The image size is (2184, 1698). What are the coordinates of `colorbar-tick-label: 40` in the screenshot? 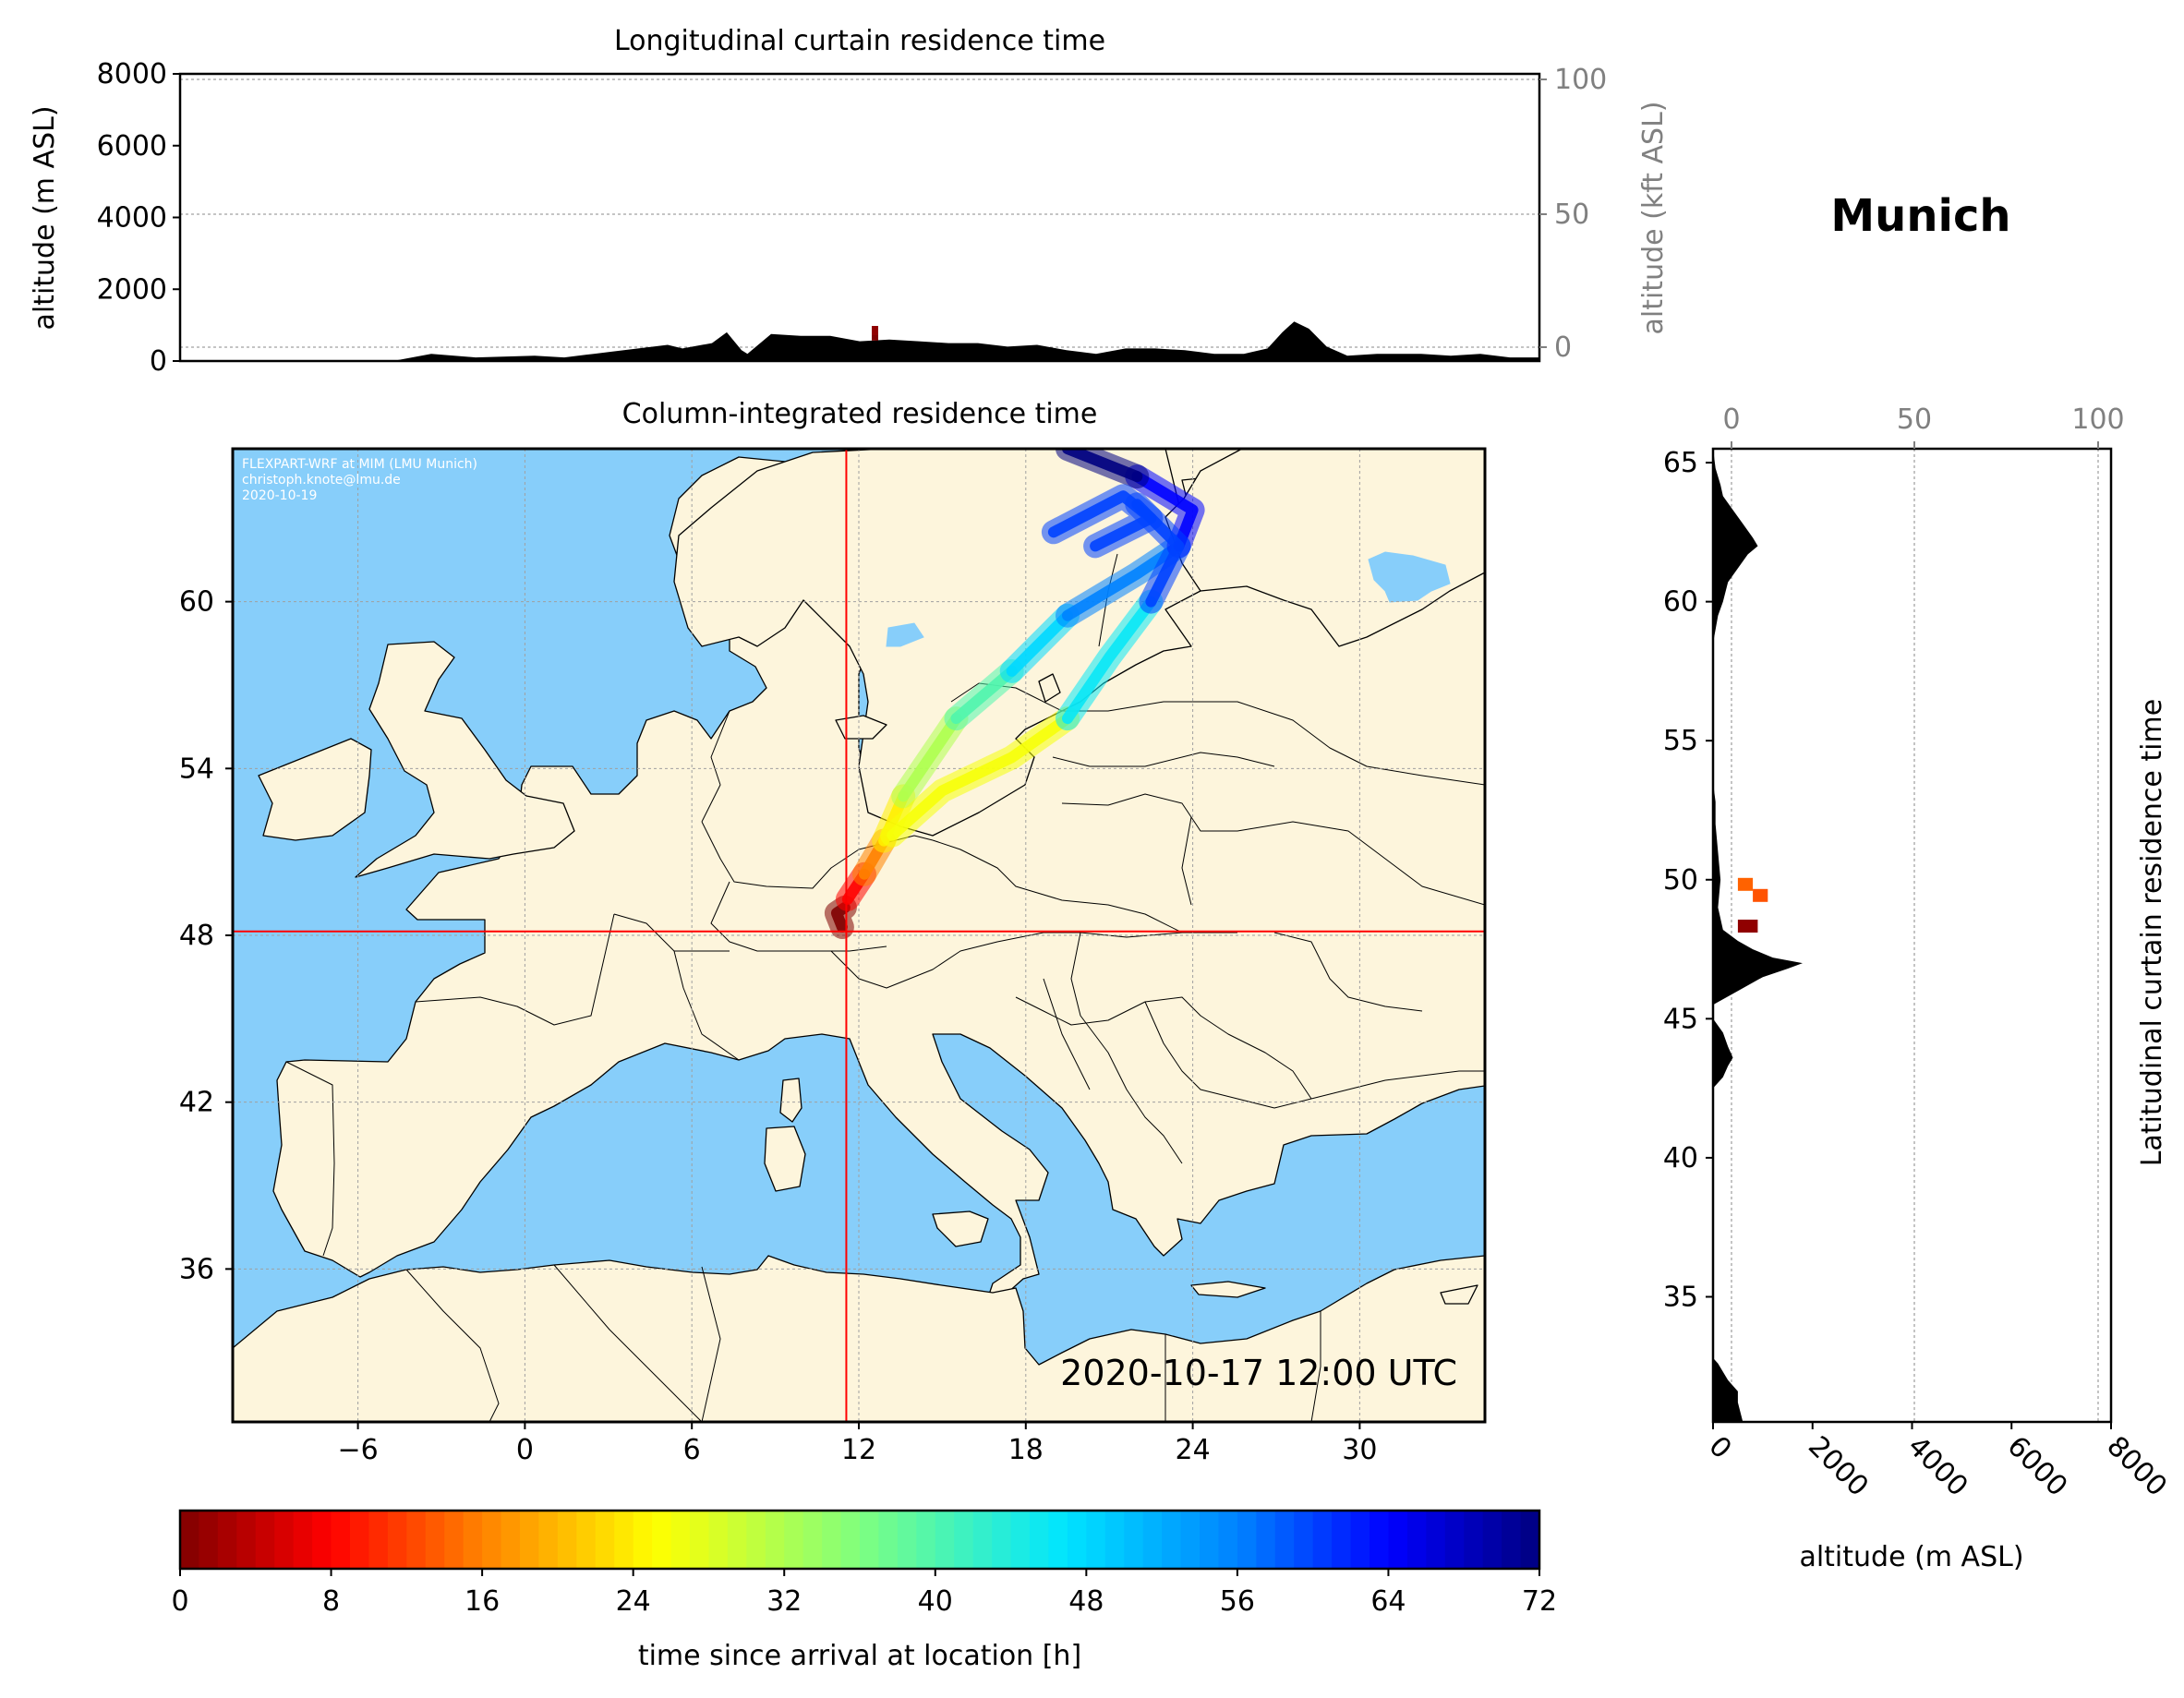 It's located at (935, 1601).